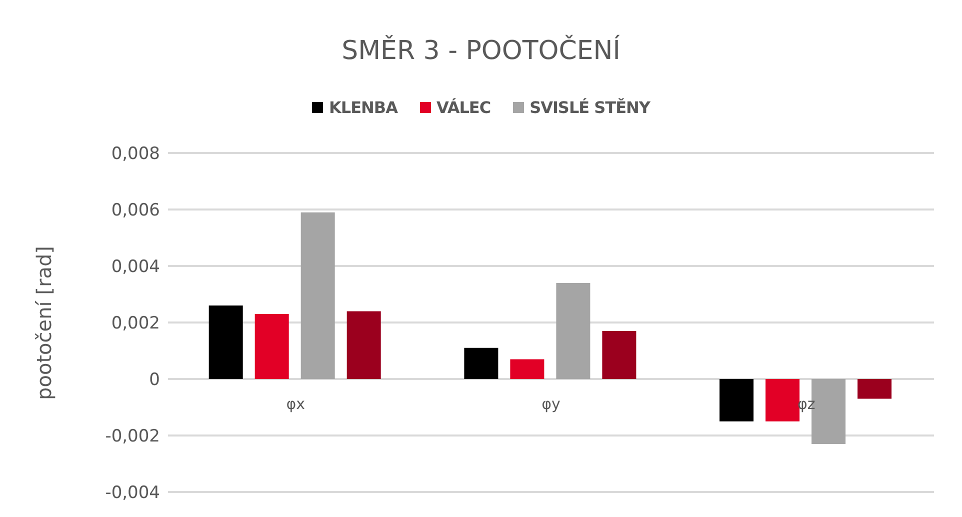 This screenshot has height=517, width=962. I want to click on x-tick-label: φy, so click(551, 404).